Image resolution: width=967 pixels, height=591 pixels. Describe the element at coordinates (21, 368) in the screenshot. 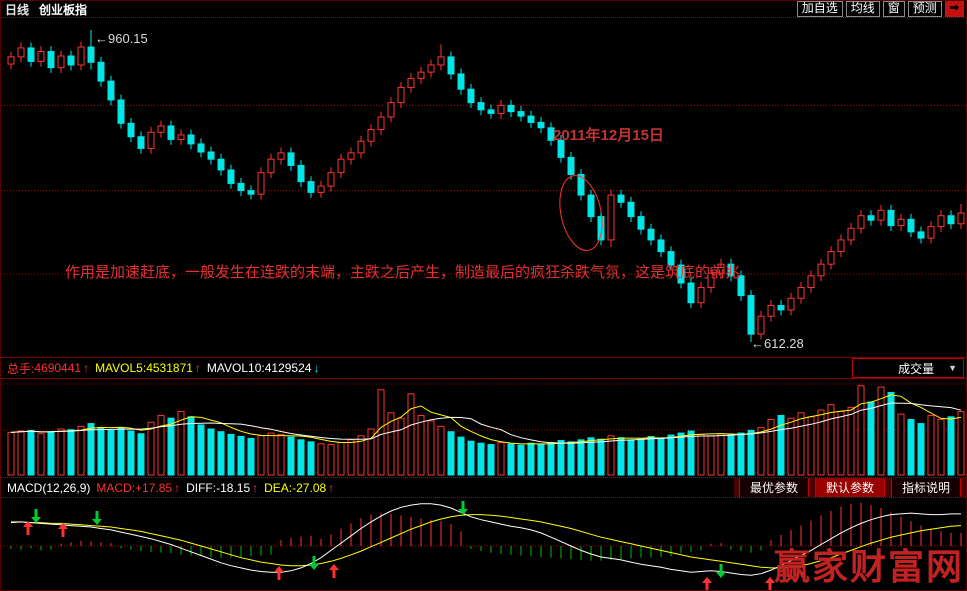

I see `total-volume-label: 总手:` at that location.